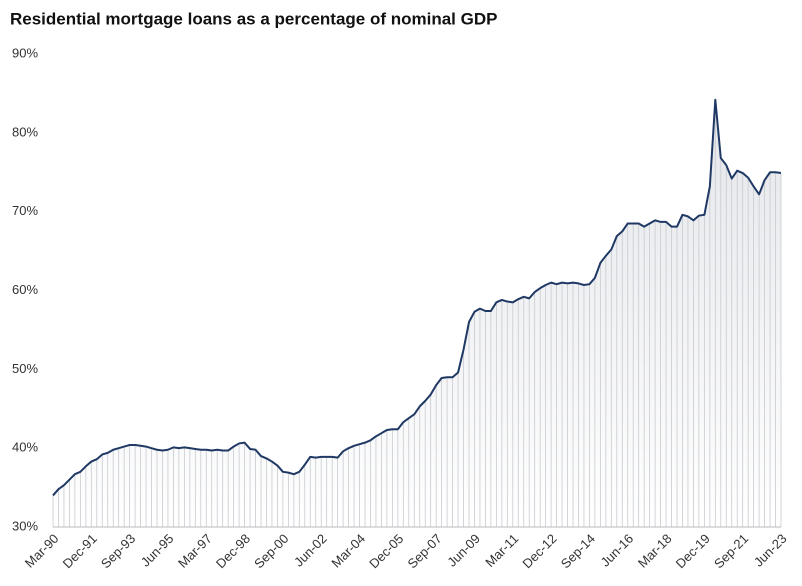  Describe the element at coordinates (233, 551) in the screenshot. I see `x-tick-label: Dec-98` at that location.